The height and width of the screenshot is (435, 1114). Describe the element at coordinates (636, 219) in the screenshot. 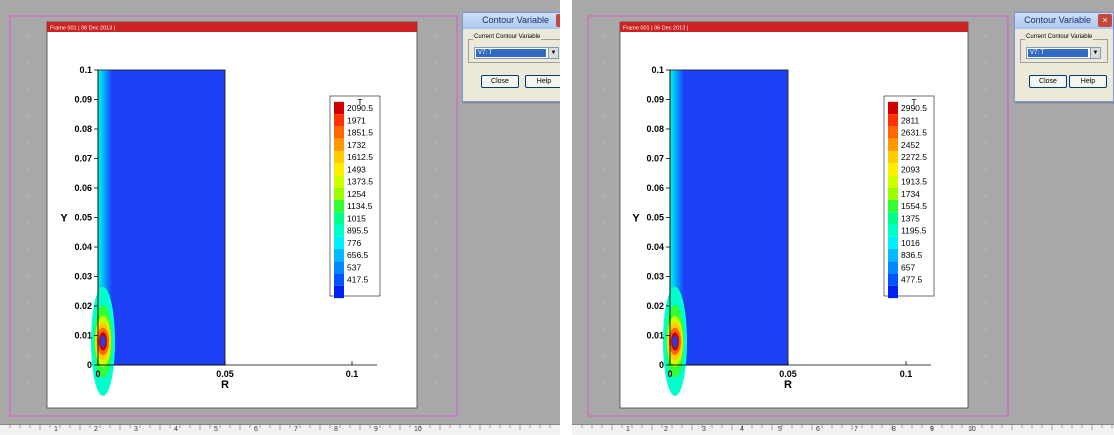

I see `y-axis-title: Y` at that location.